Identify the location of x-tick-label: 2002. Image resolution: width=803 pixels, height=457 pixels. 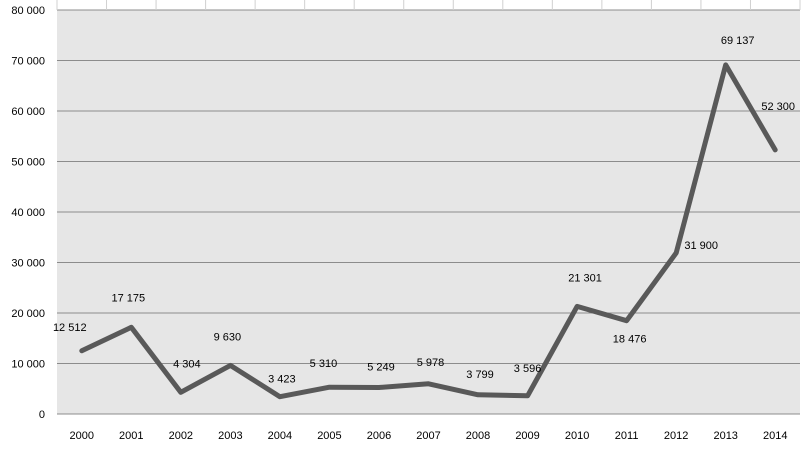
(181, 436).